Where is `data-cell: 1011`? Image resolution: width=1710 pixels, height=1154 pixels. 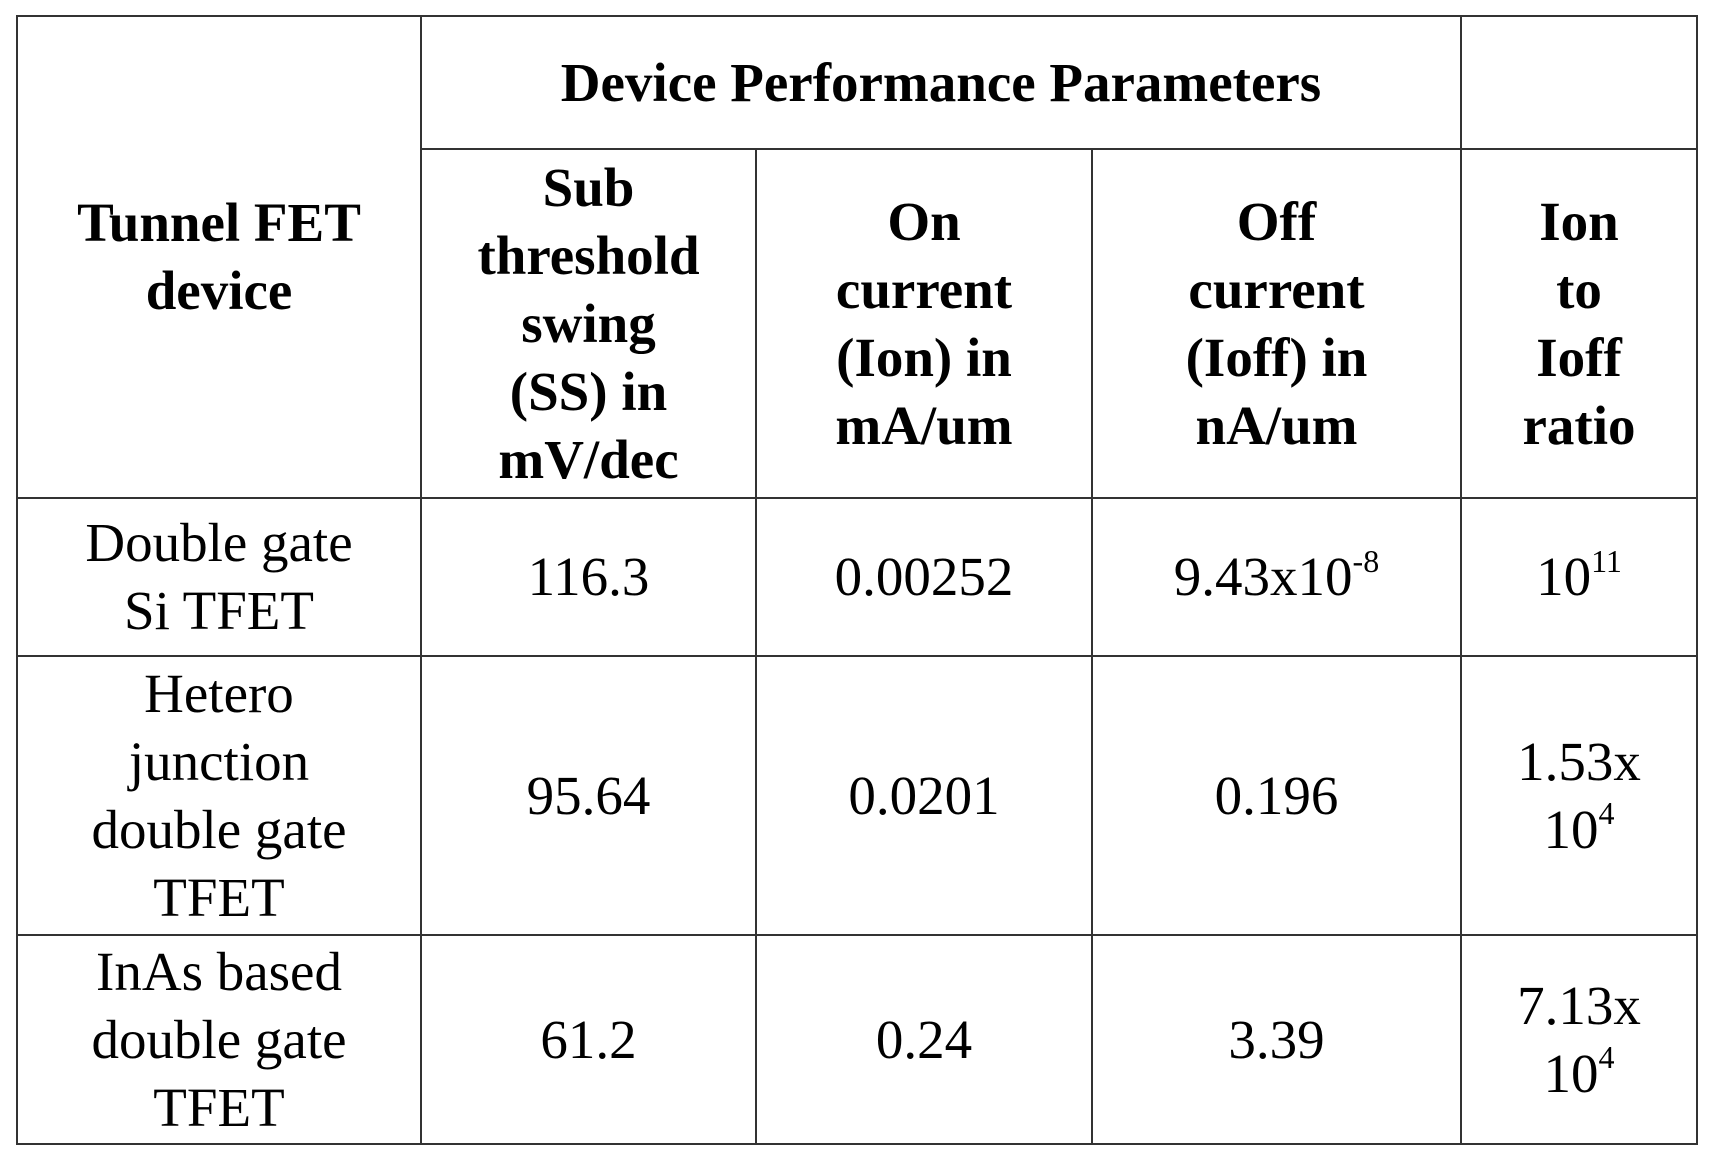 data-cell: 1011 is located at coordinates (1579, 577).